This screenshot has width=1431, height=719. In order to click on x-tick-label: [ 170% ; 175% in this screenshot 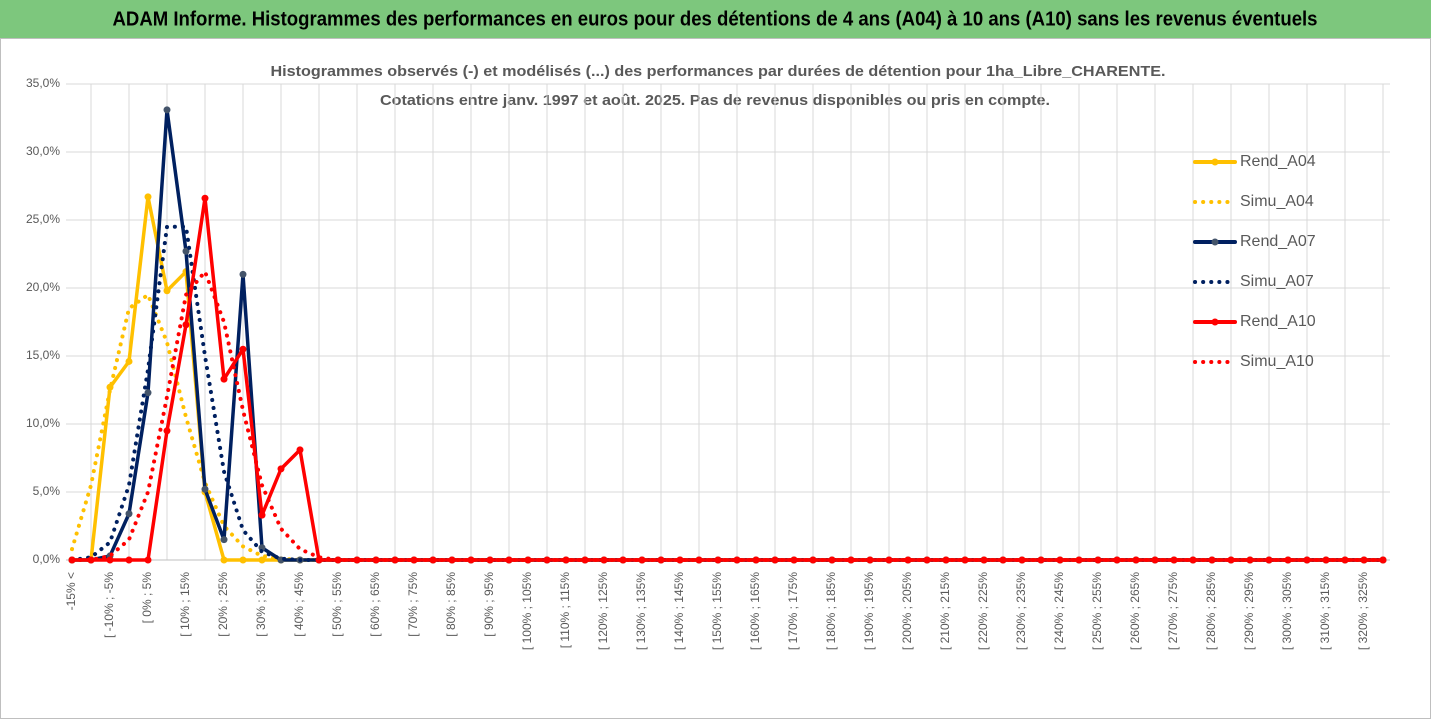, I will do `click(793, 611)`.